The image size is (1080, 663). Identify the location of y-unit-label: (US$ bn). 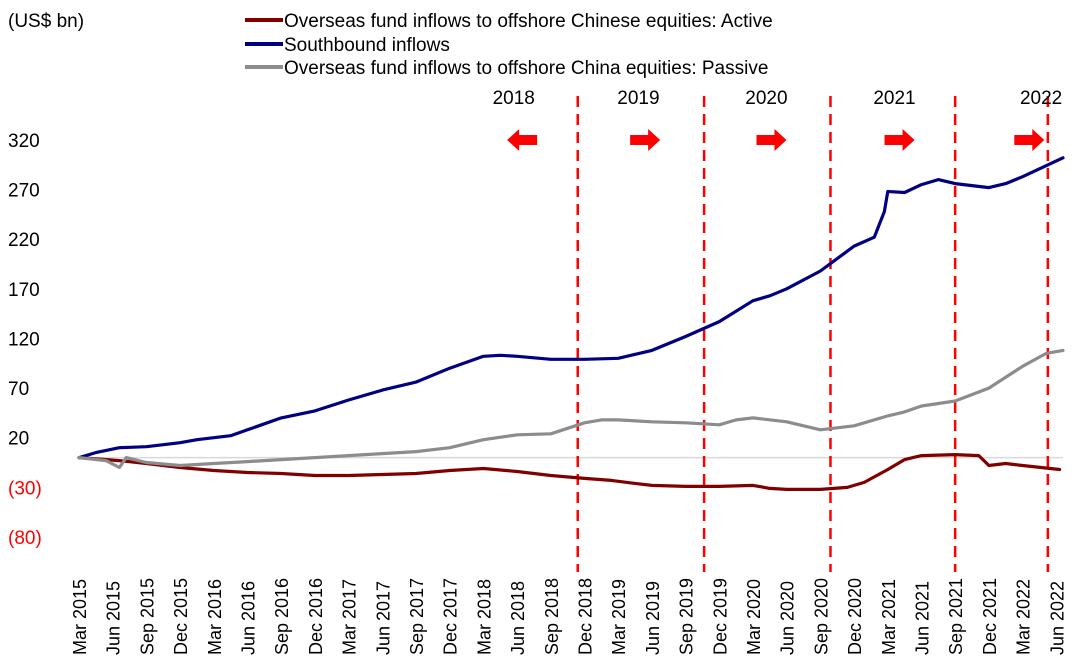
(46, 21).